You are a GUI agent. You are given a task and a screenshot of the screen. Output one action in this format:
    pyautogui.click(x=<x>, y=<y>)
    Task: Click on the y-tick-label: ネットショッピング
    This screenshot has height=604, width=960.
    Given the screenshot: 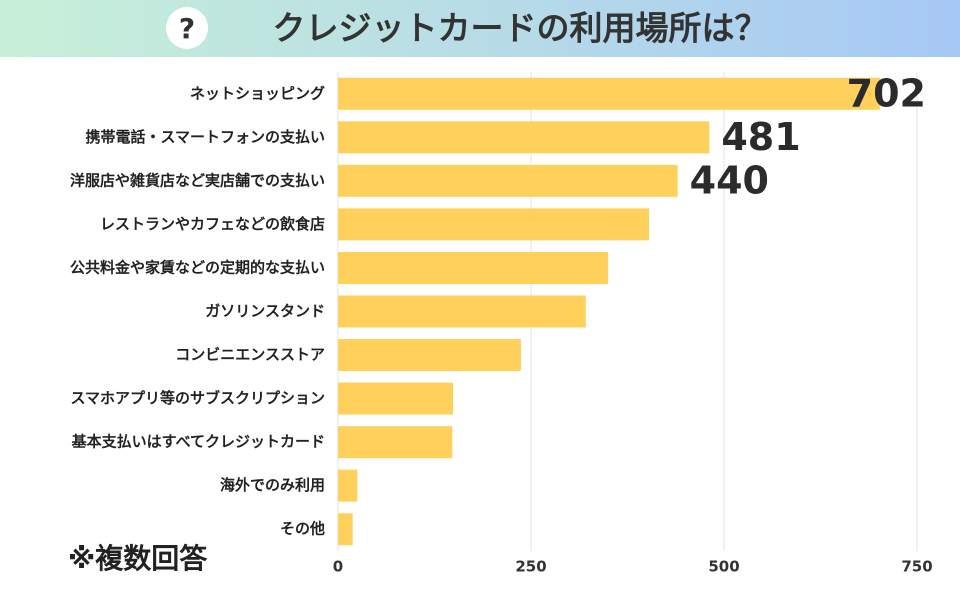 What is the action you would take?
    pyautogui.click(x=257, y=93)
    